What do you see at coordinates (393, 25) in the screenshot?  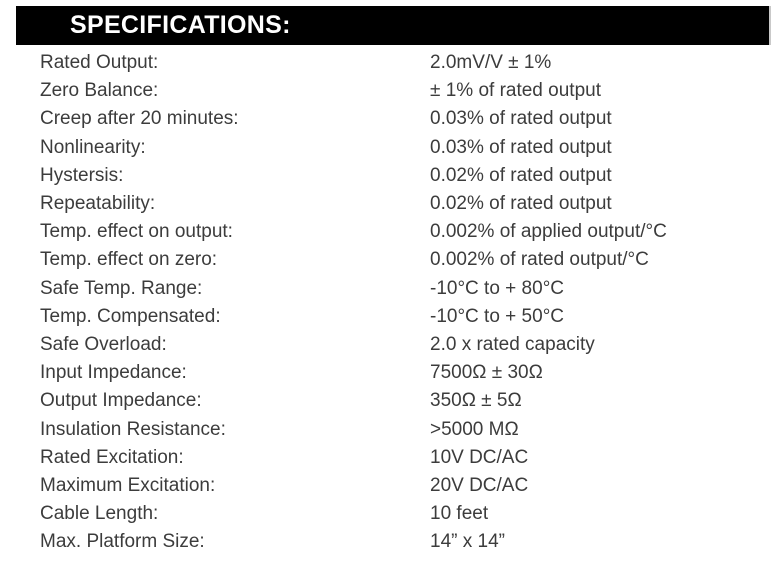 I see `specifications-header: SPECIFICATIONS:` at bounding box center [393, 25].